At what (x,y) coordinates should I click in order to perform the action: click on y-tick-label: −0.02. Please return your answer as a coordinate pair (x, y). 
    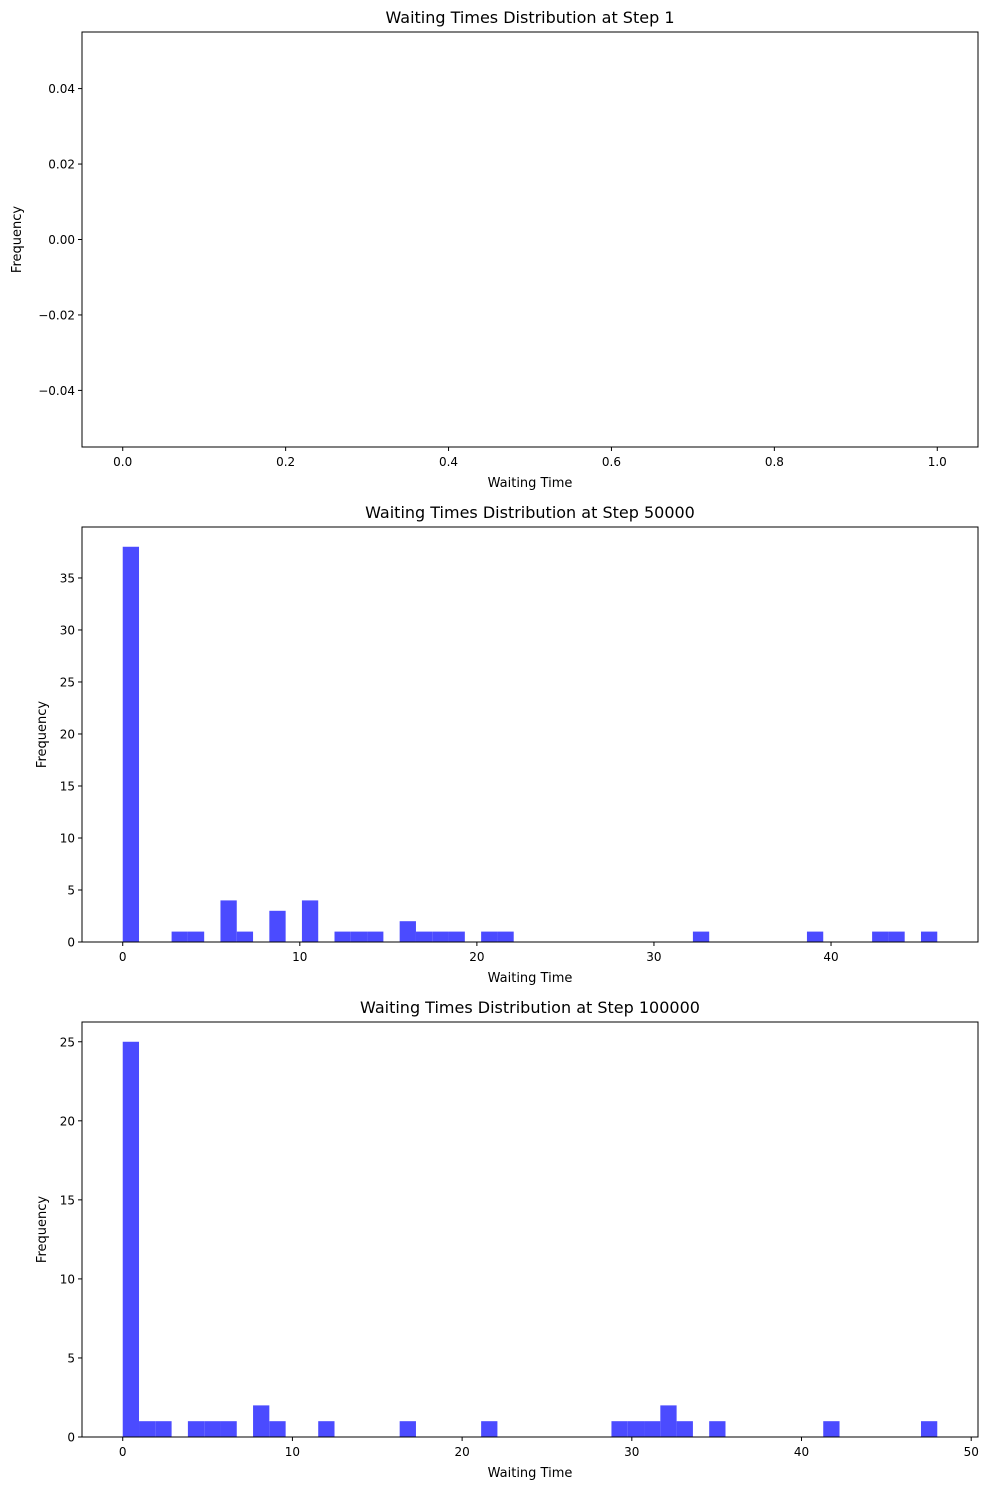
    Looking at the image, I should click on (56, 315).